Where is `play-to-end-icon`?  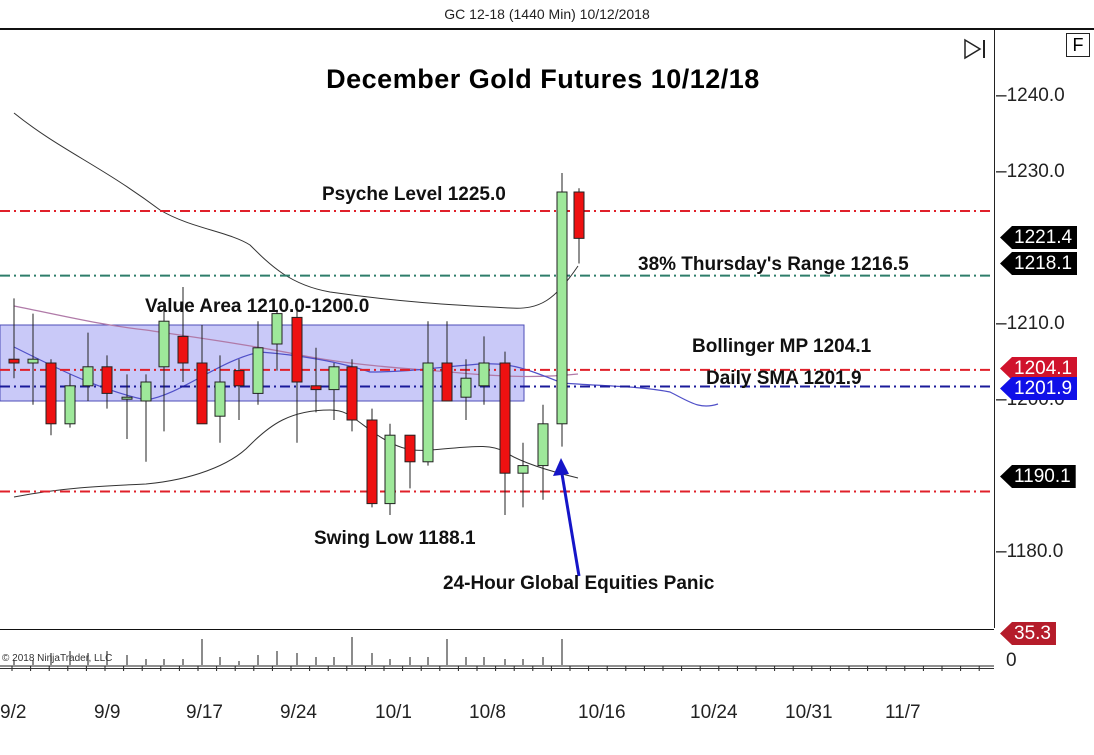 play-to-end-icon is located at coordinates (976, 49).